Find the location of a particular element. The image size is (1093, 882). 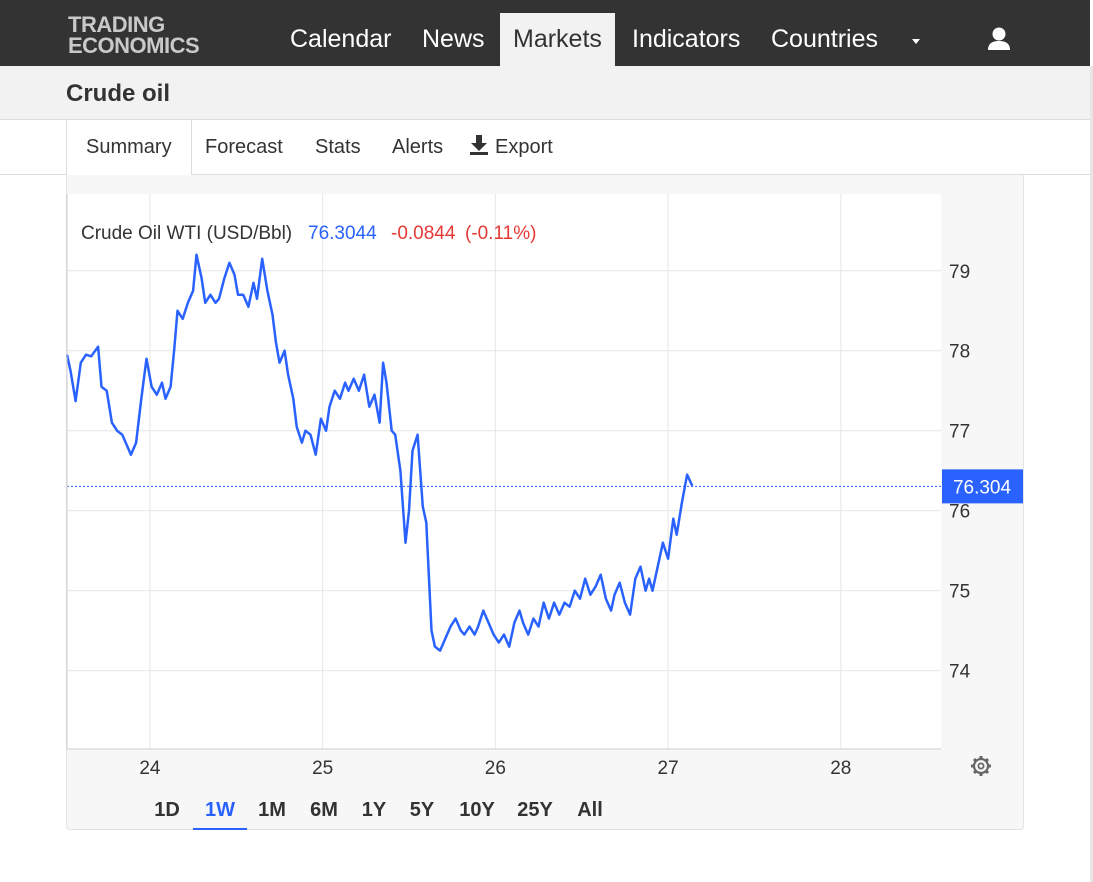

last-value-box is located at coordinates (982, 486).